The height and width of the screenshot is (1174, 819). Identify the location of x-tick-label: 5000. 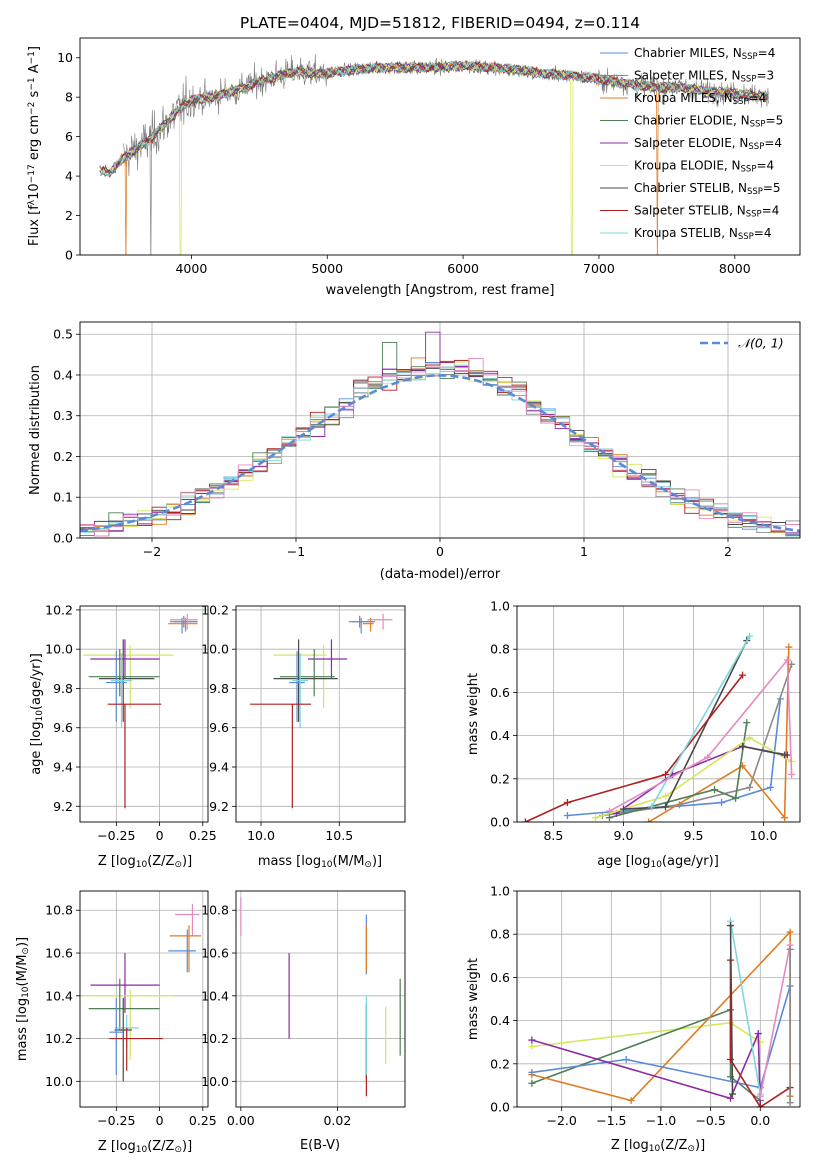
(327, 268).